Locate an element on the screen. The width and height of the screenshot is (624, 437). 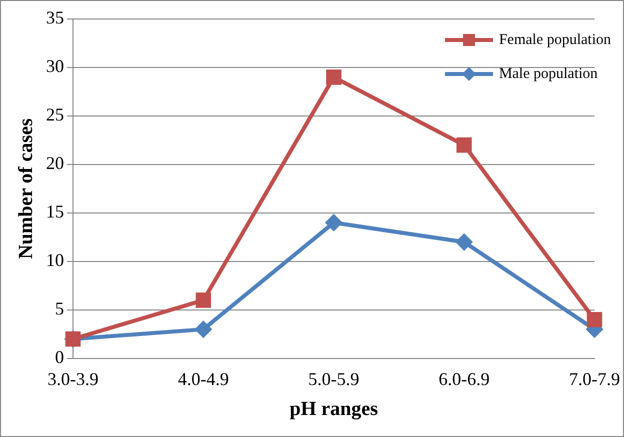
y-tick-label: 30 is located at coordinates (55, 66).